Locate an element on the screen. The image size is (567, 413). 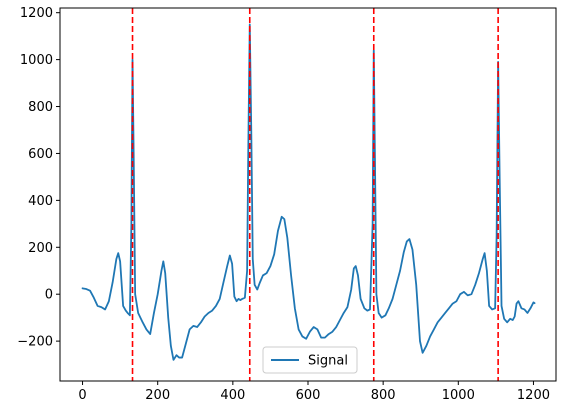
x-tick-label: 0 is located at coordinates (82, 395).